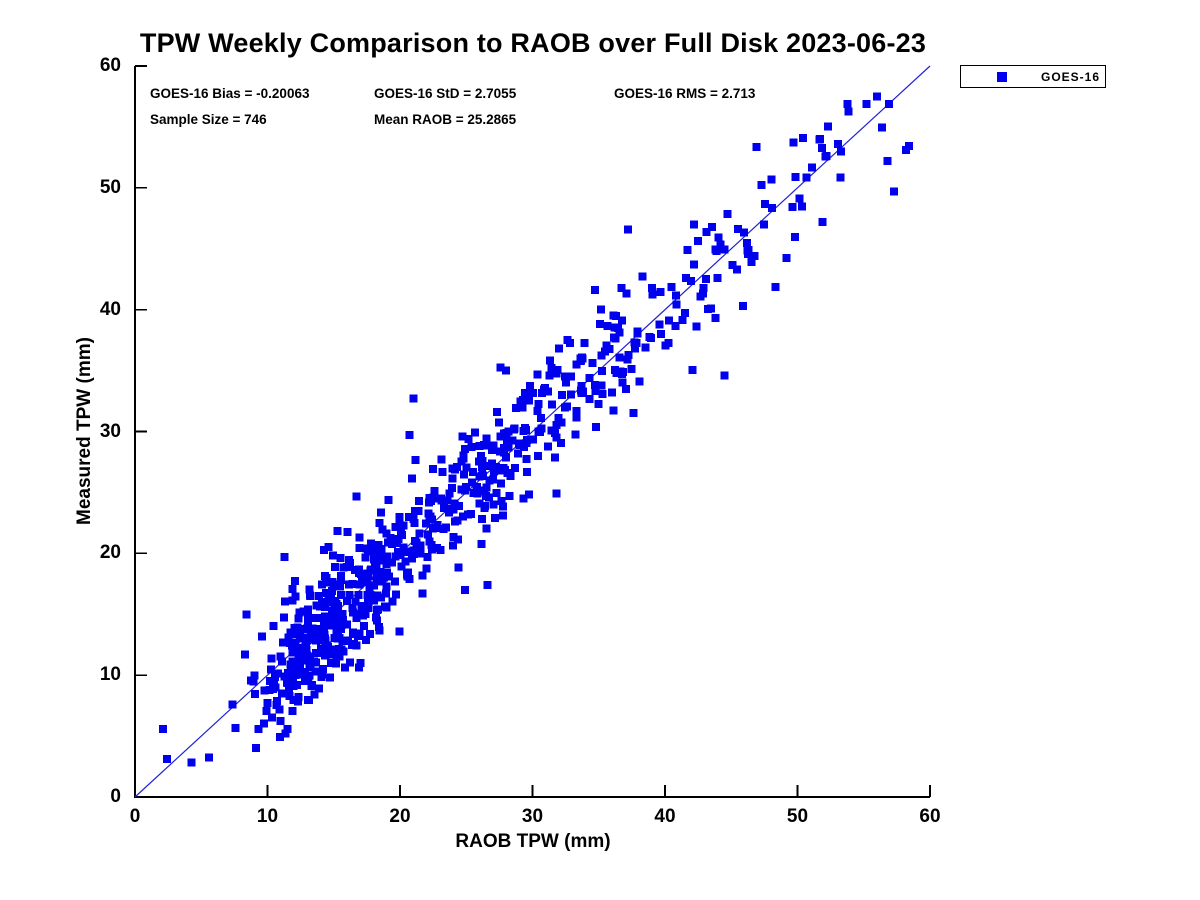 Image resolution: width=1200 pixels, height=900 pixels. I want to click on x-tick-label: 0, so click(135, 816).